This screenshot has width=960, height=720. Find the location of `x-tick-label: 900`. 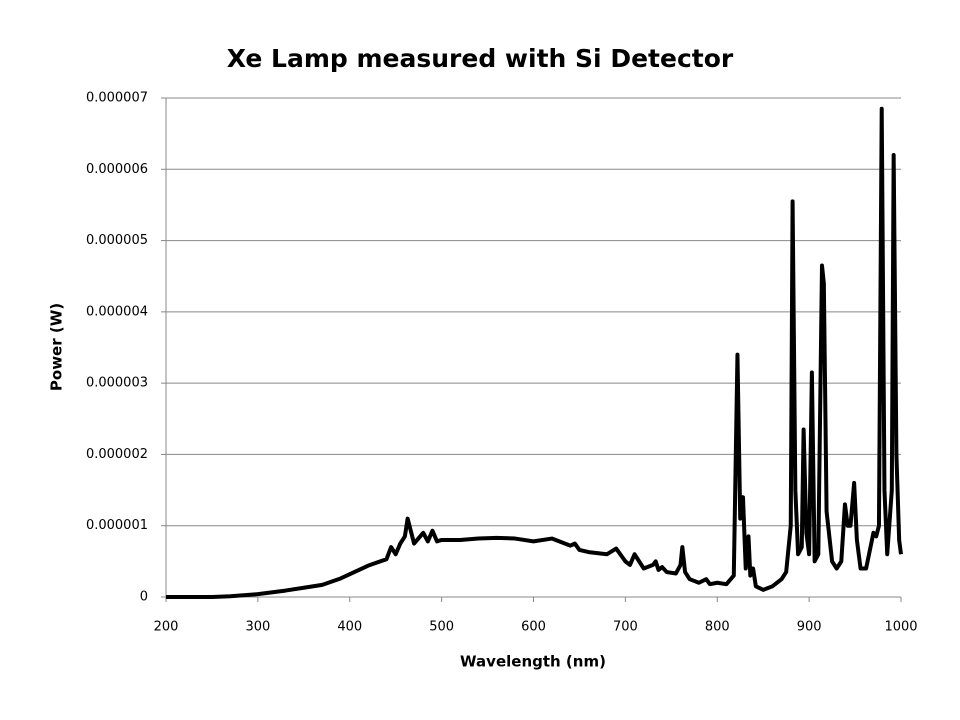

x-tick-label: 900 is located at coordinates (809, 627).